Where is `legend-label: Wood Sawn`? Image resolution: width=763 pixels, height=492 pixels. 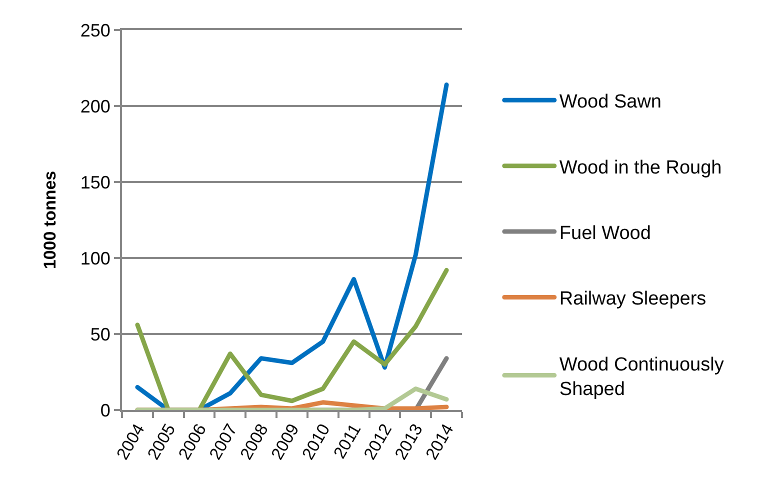
legend-label: Wood Sawn is located at coordinates (610, 102).